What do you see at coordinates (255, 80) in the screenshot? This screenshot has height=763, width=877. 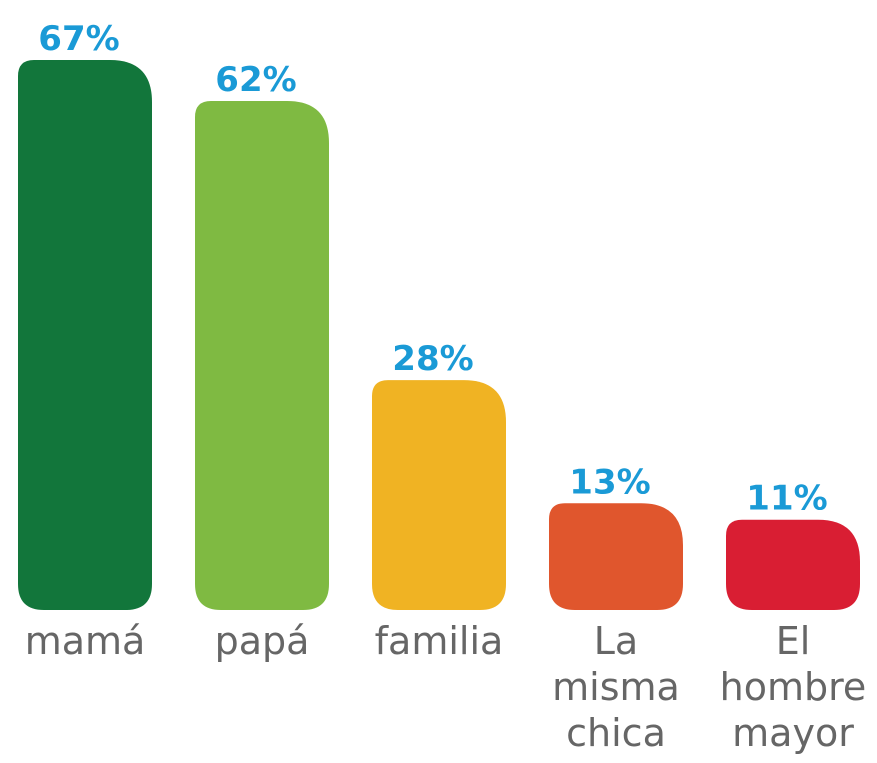 I see `value-label: 62%` at bounding box center [255, 80].